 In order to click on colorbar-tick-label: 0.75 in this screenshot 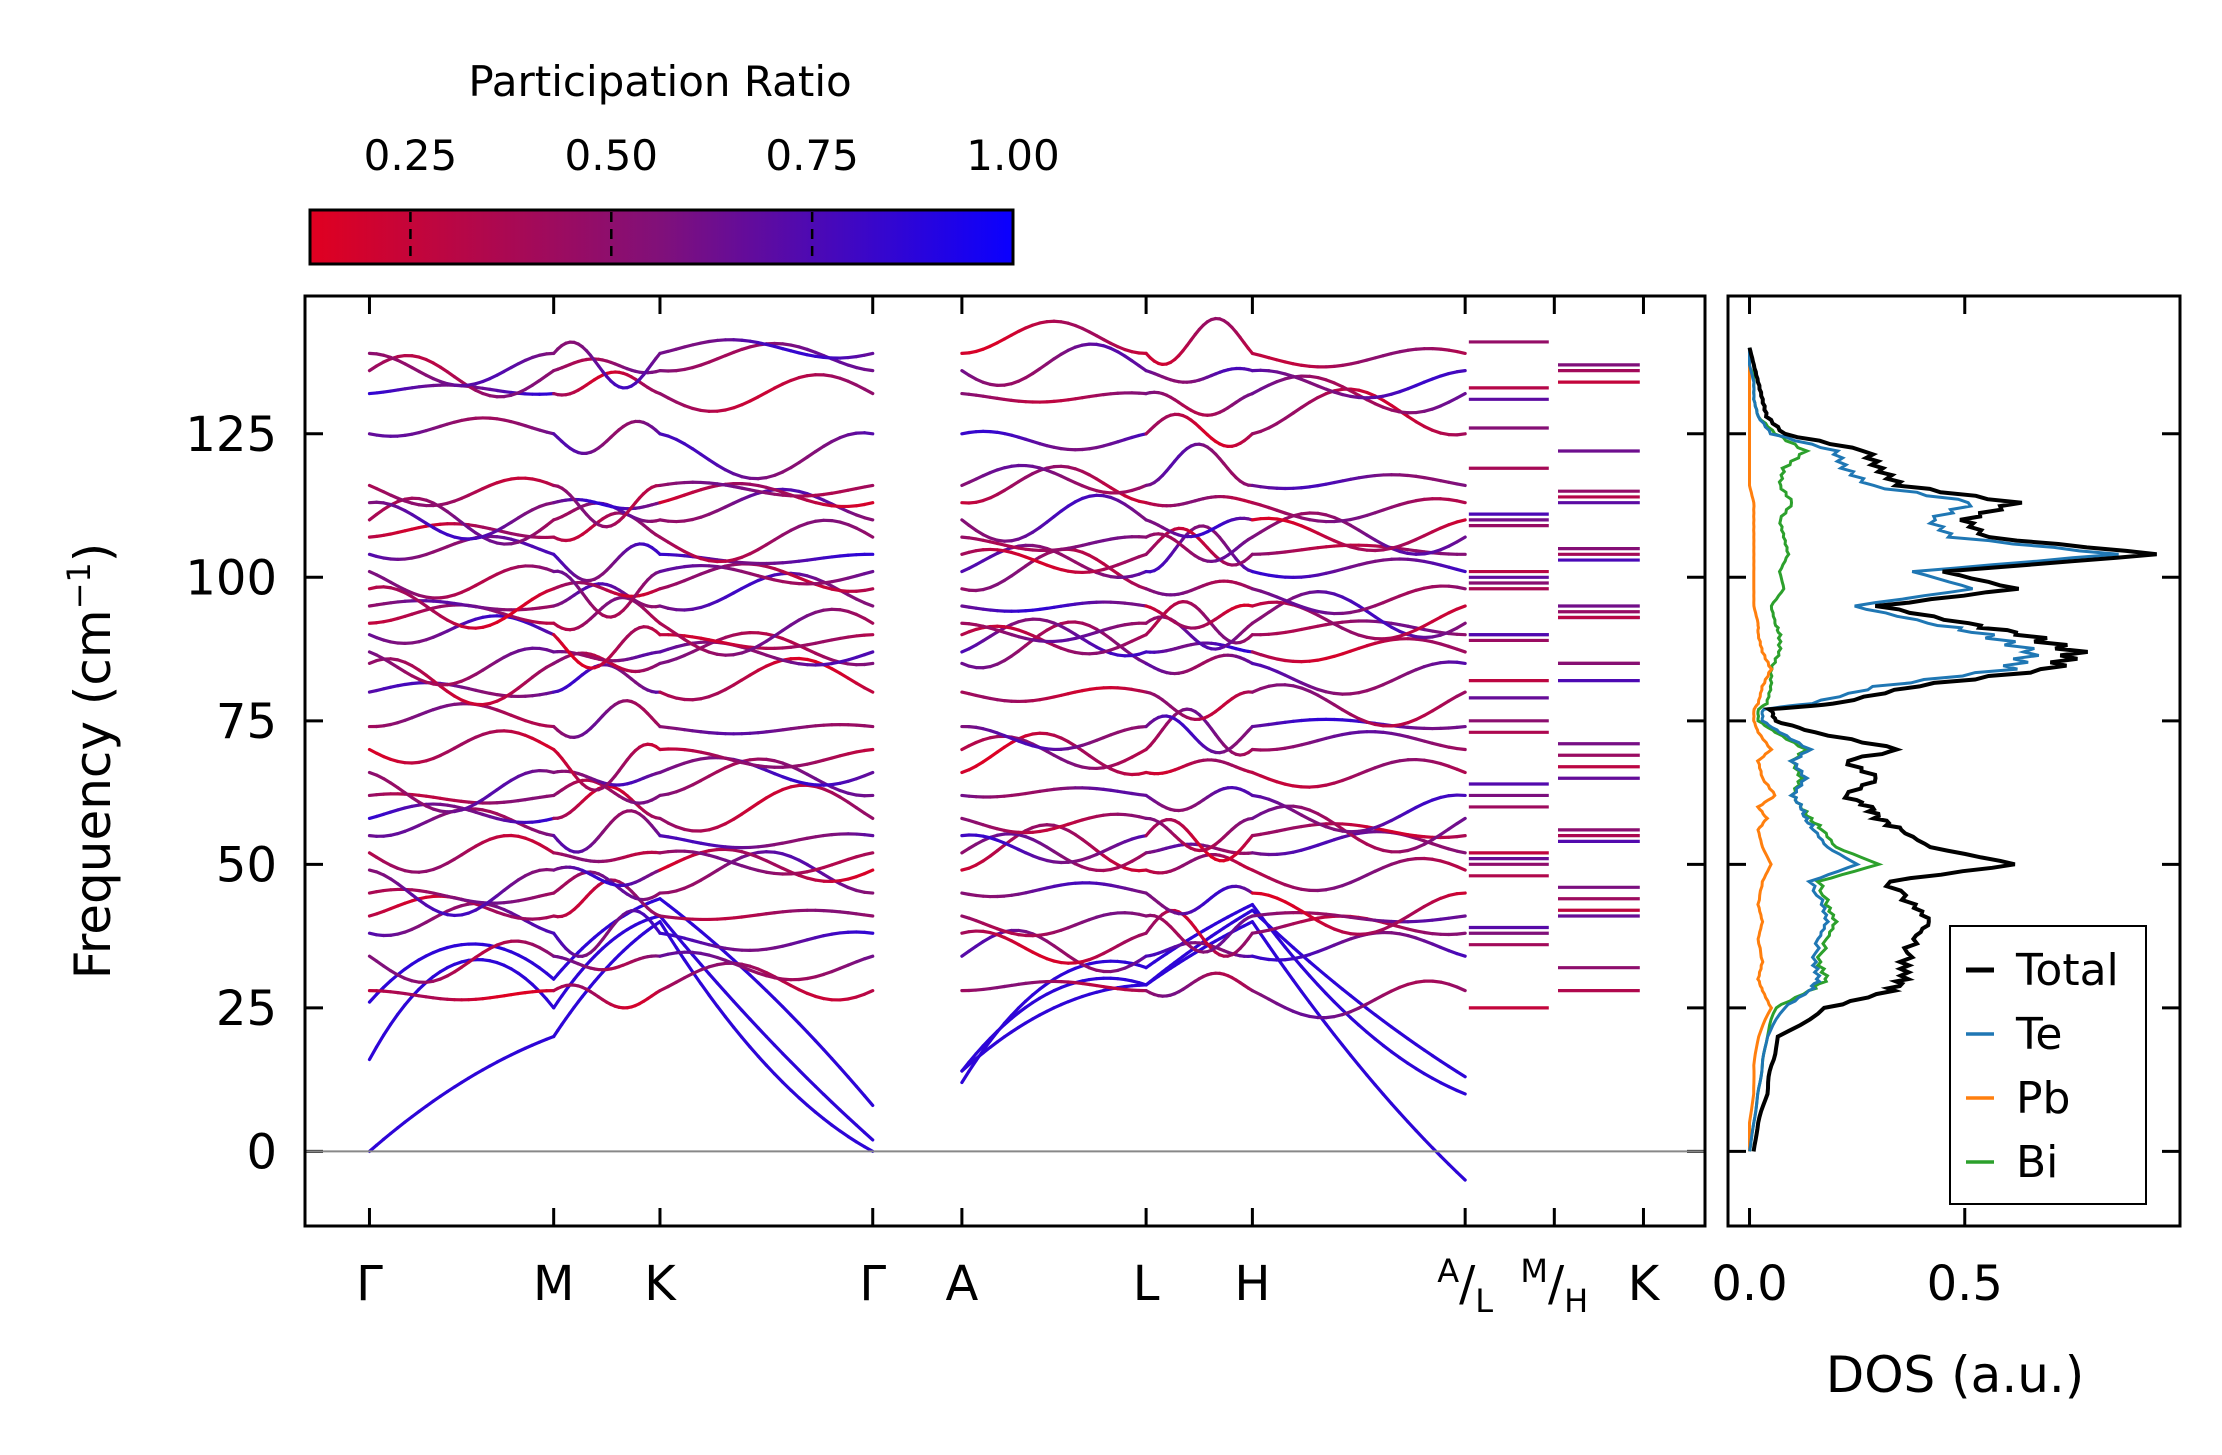, I will do `click(812, 155)`.